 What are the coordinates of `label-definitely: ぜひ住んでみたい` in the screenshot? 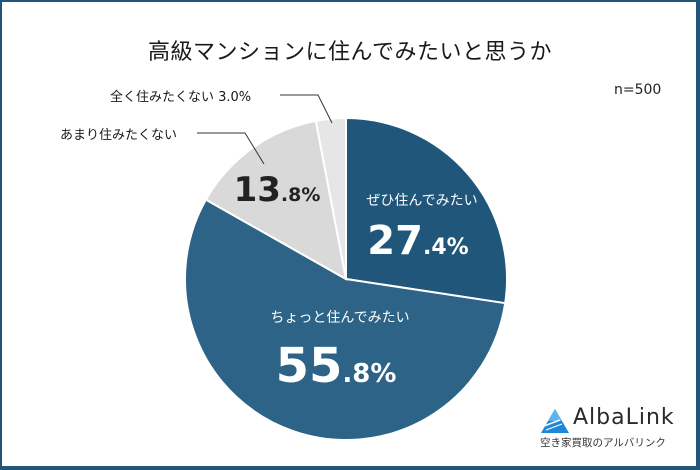 It's located at (422, 201).